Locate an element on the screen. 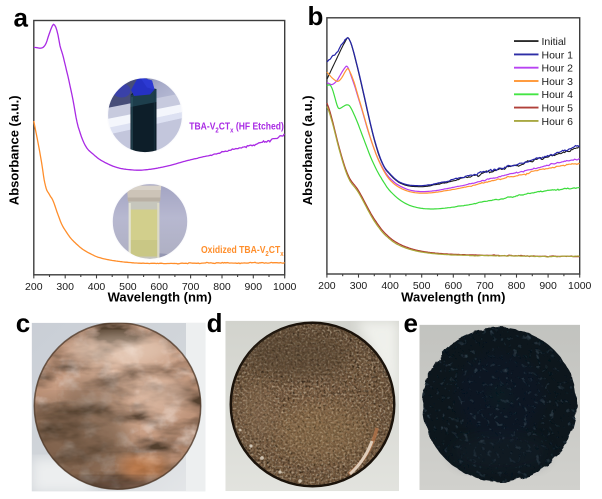 The image size is (602, 499). svg-text: c is located at coordinates (23, 323).